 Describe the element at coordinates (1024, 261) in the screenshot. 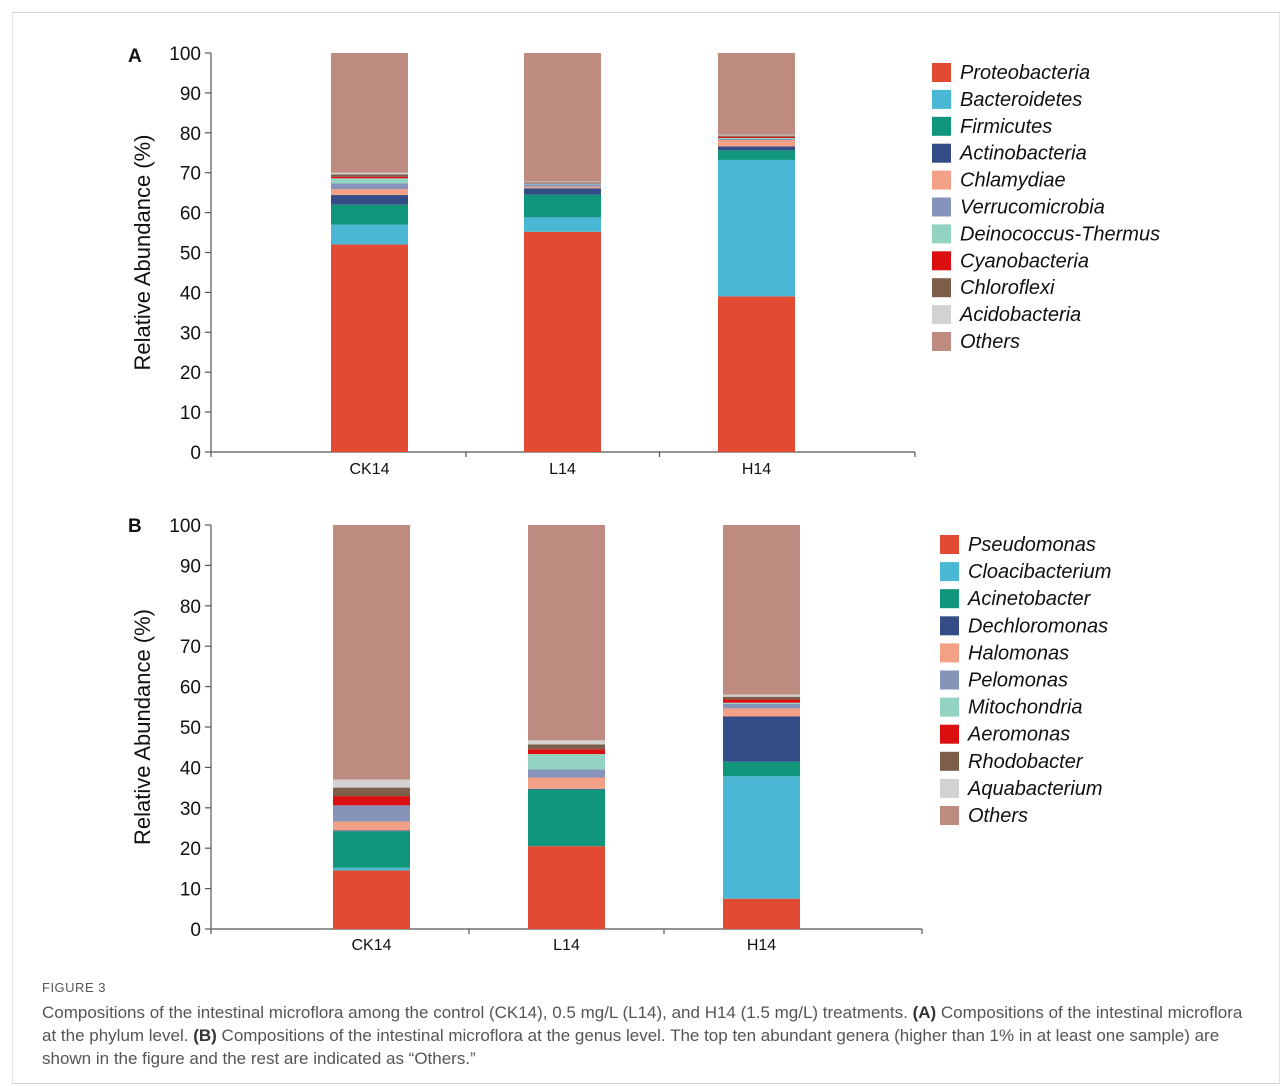

I see `legend-label: Cyanobacteria` at that location.